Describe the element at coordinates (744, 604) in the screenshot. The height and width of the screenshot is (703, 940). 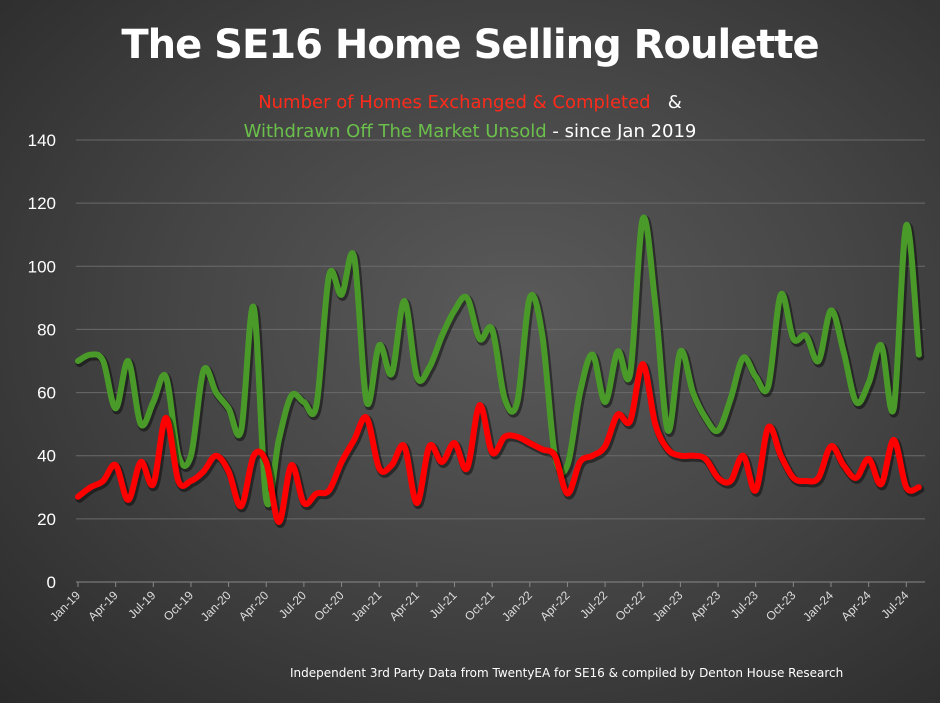
I see `x-tick-label: Jul-23` at that location.